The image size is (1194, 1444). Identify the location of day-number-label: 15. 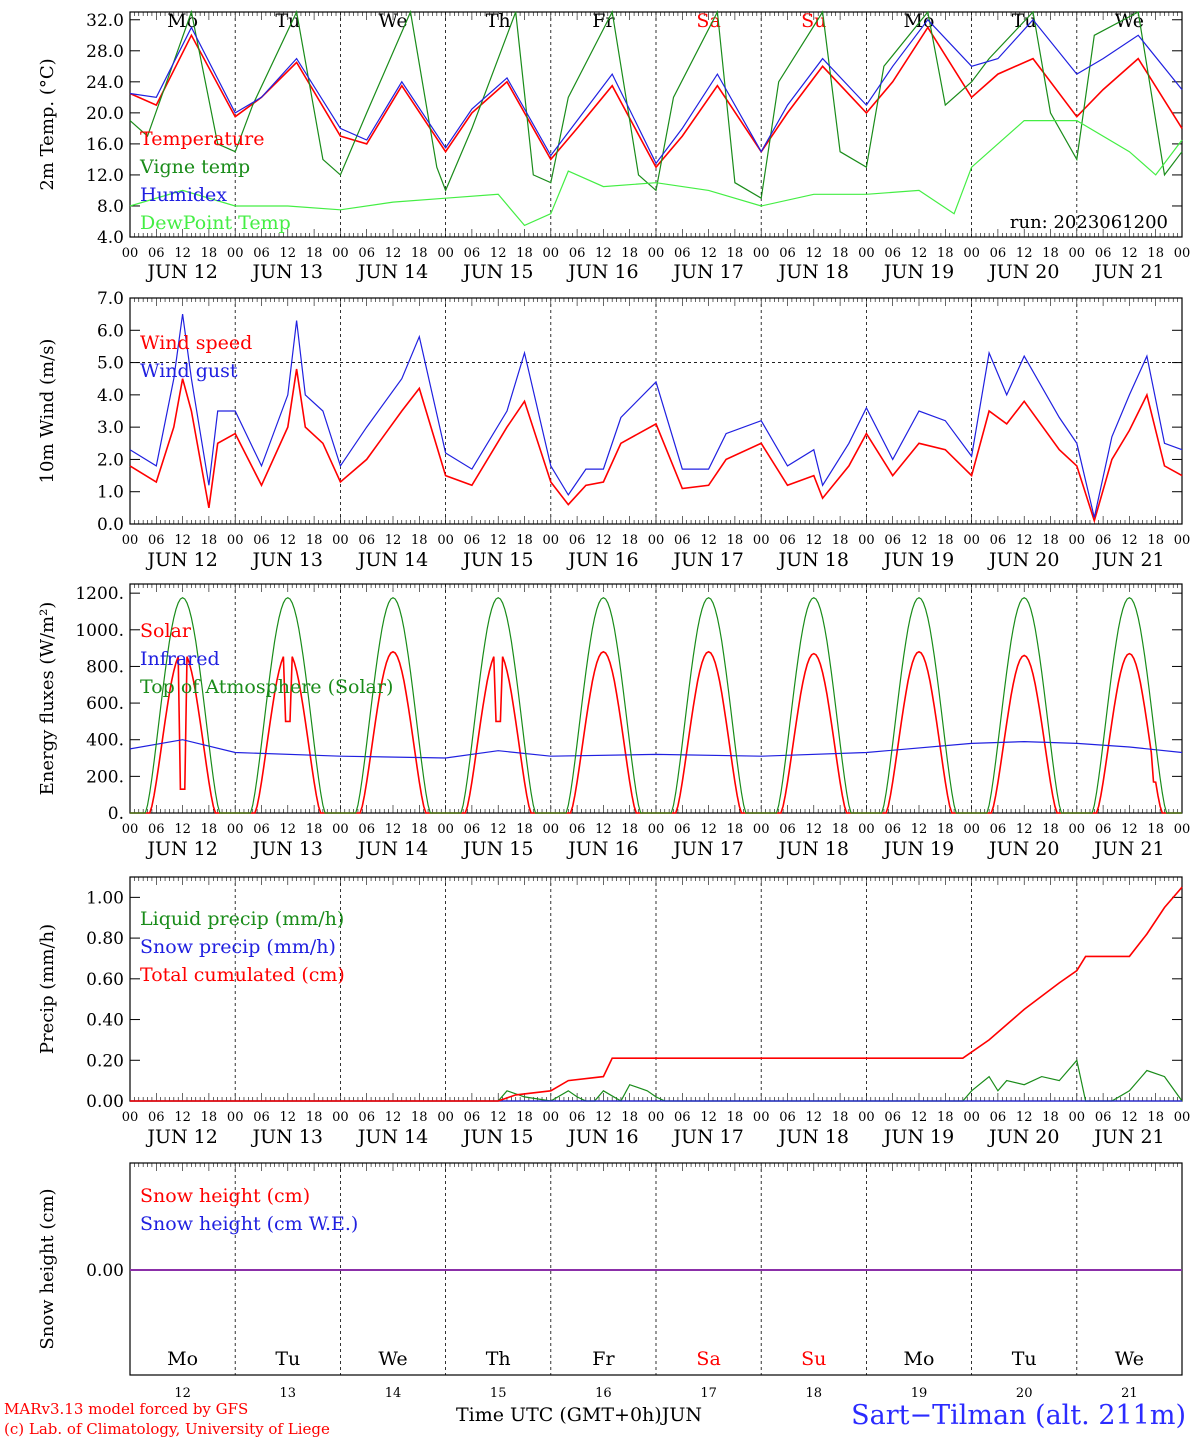
(498, 1393).